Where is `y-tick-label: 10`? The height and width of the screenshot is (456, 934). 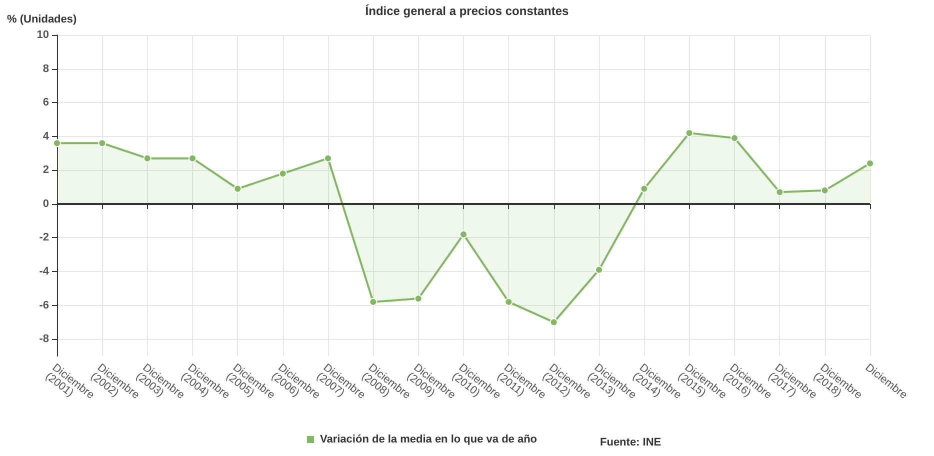 y-tick-label: 10 is located at coordinates (42, 35).